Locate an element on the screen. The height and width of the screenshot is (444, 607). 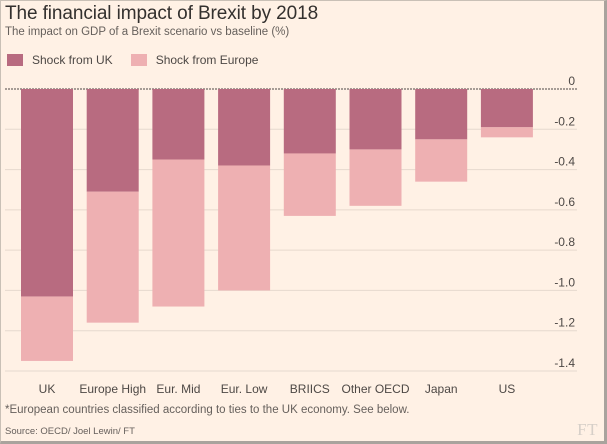
legend-item-europe: Shock from Europe is located at coordinates (194, 60).